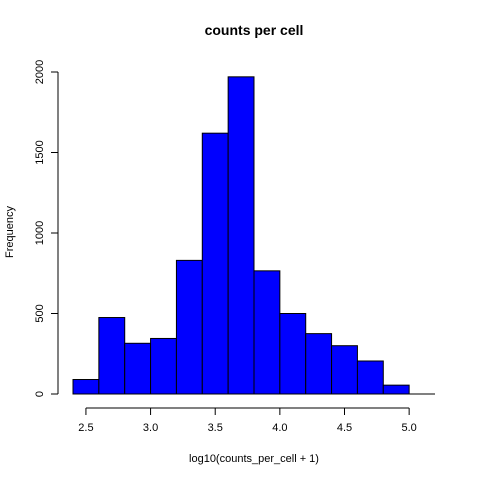 The image size is (480, 480). Describe the element at coordinates (40, 394) in the screenshot. I see `y-tick-label: 0` at that location.